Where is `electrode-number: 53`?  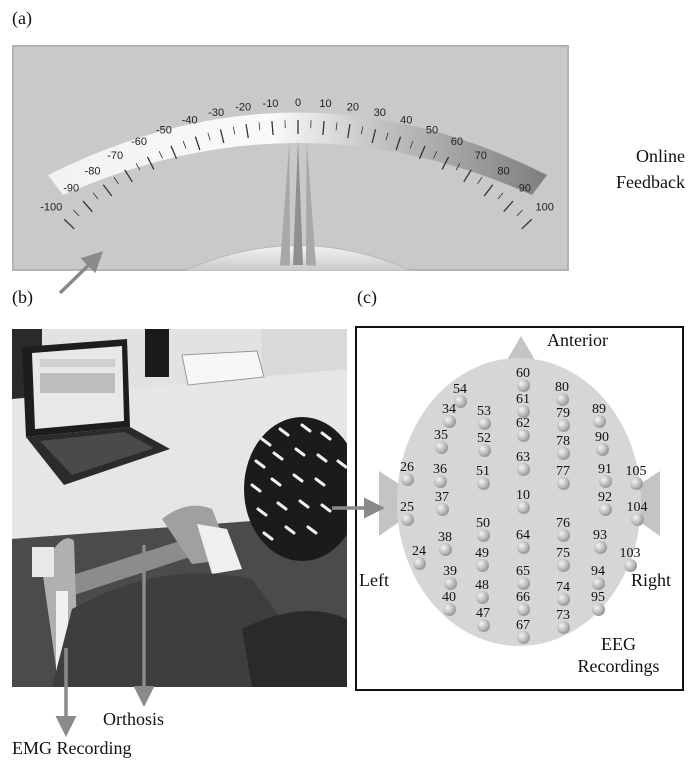
electrode-number: 53 is located at coordinates (484, 411).